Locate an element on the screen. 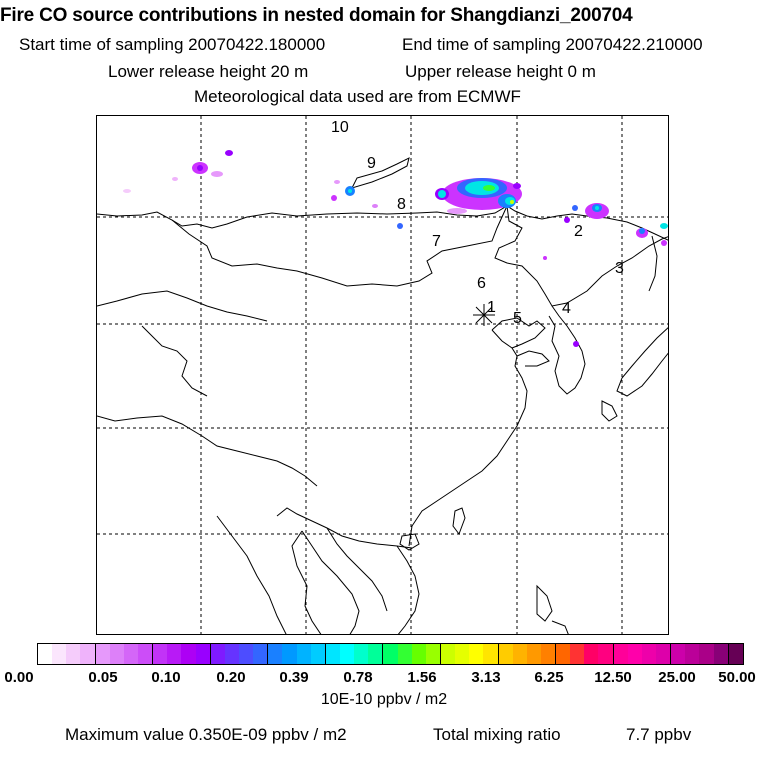  station-label-8: 8 is located at coordinates (401, 204).